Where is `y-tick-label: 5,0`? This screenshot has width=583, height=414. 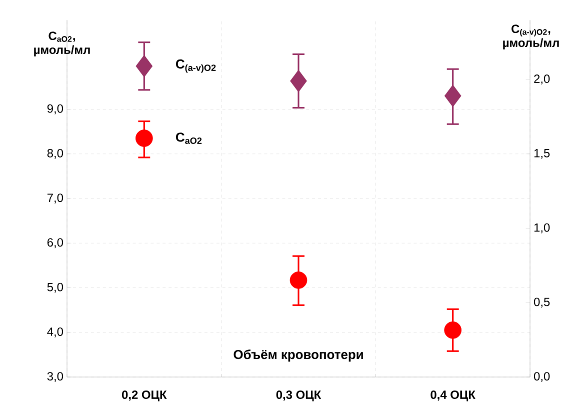 y-tick-label: 5,0 is located at coordinates (55, 287).